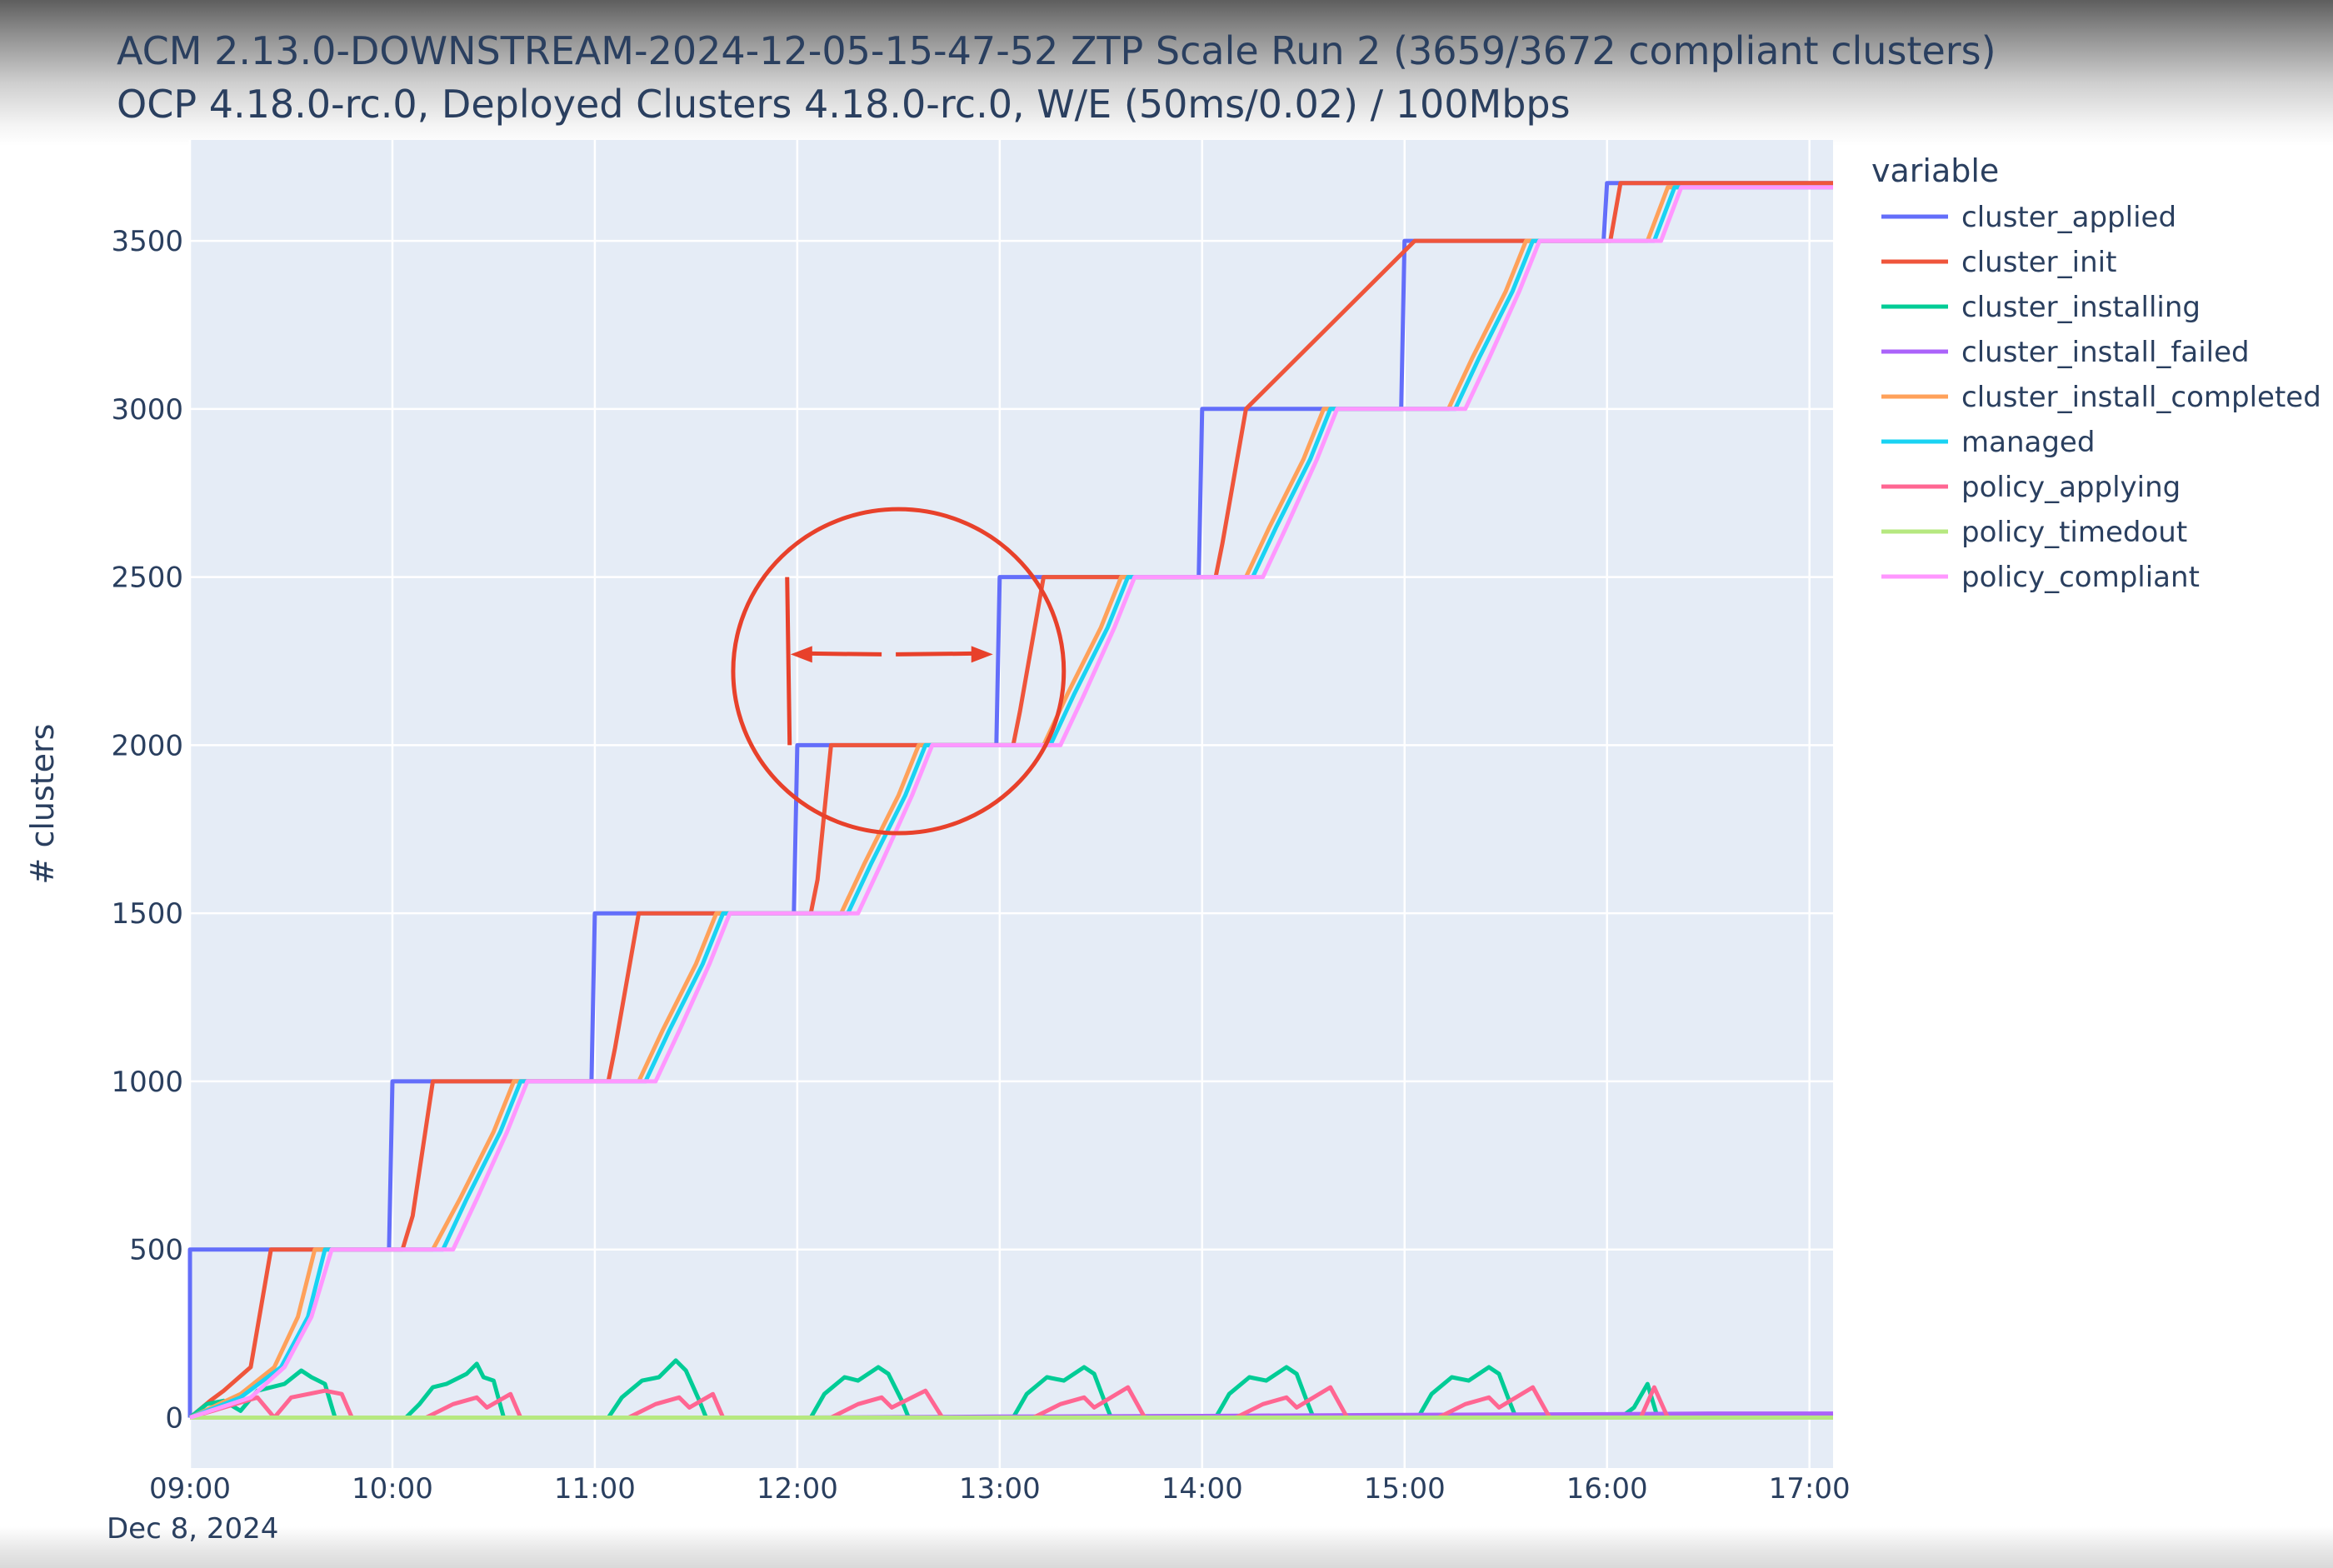  I want to click on x-tick-label: 16:00, so click(1607, 1489).